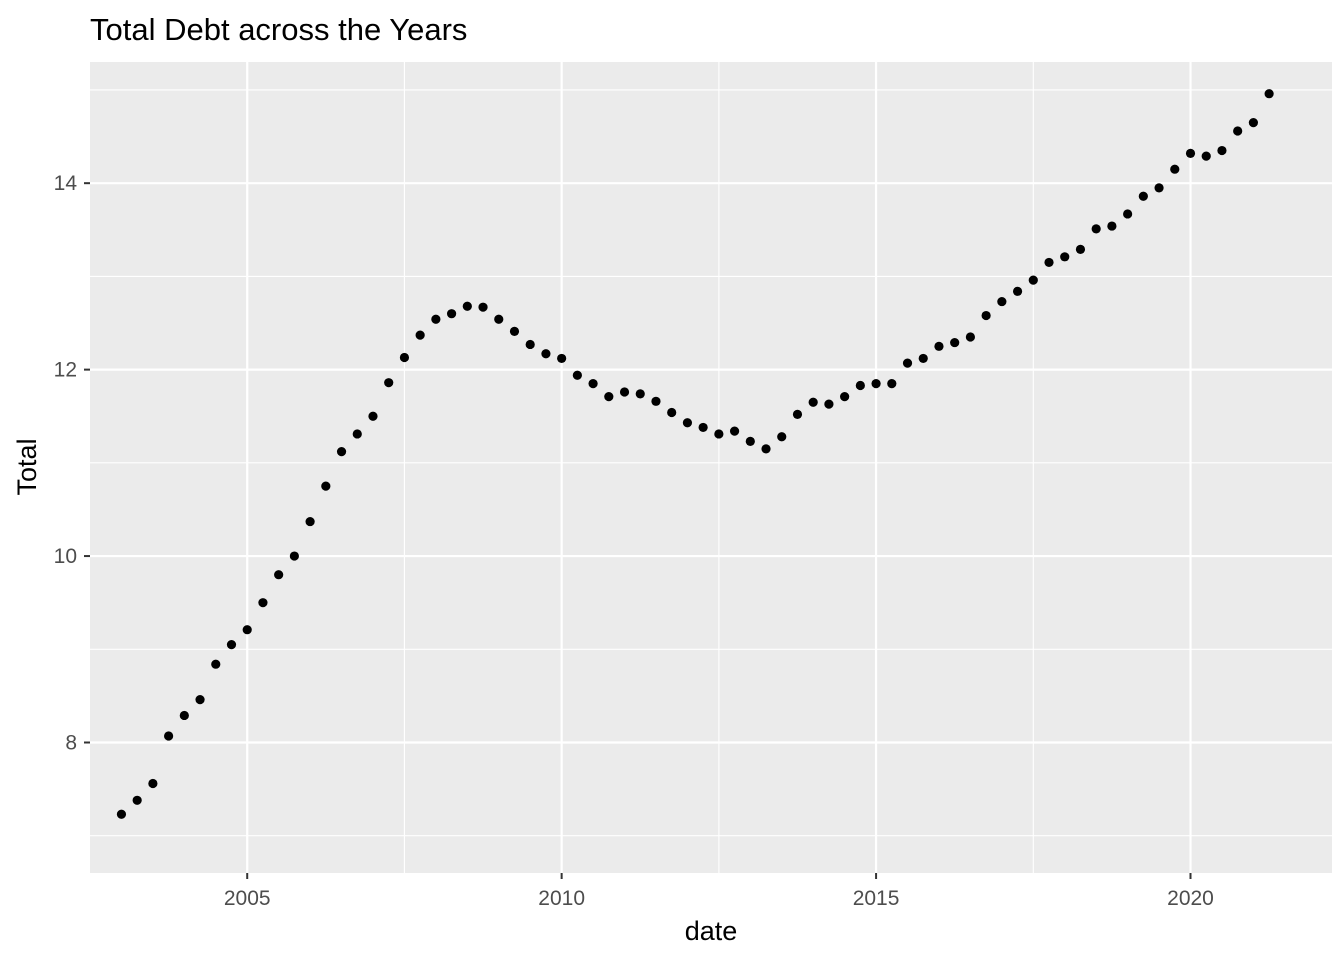  What do you see at coordinates (247, 898) in the screenshot?
I see `x-tick-label: 2005` at bounding box center [247, 898].